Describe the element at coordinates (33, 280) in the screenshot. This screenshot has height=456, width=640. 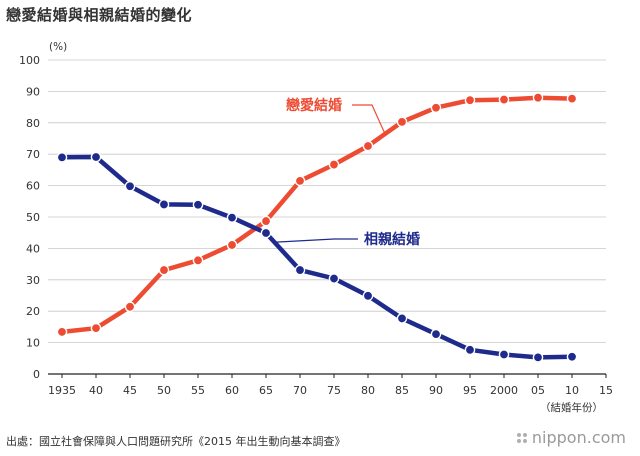
I see `y-tick-label: 30` at that location.